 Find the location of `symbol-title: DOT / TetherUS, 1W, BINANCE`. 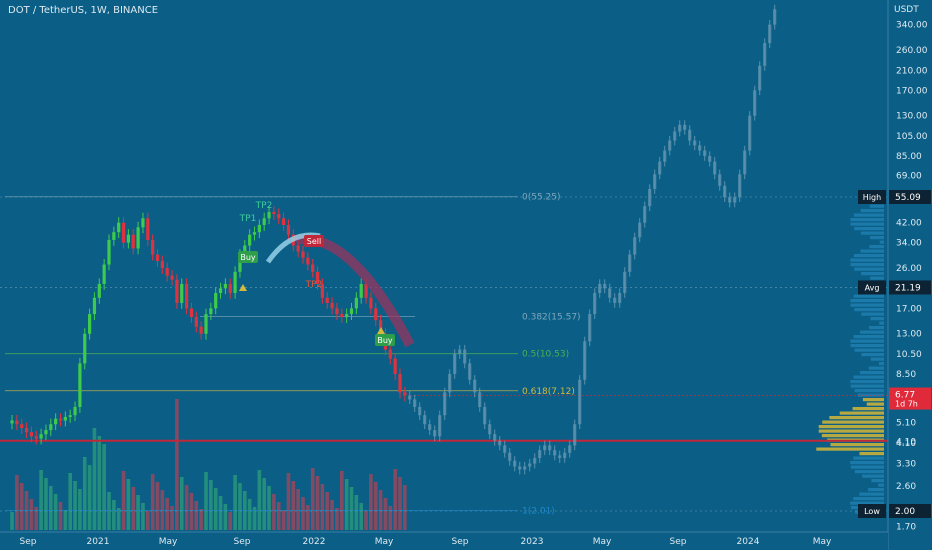

symbol-title: DOT / TetherUS, 1W, BINANCE is located at coordinates (83, 10).